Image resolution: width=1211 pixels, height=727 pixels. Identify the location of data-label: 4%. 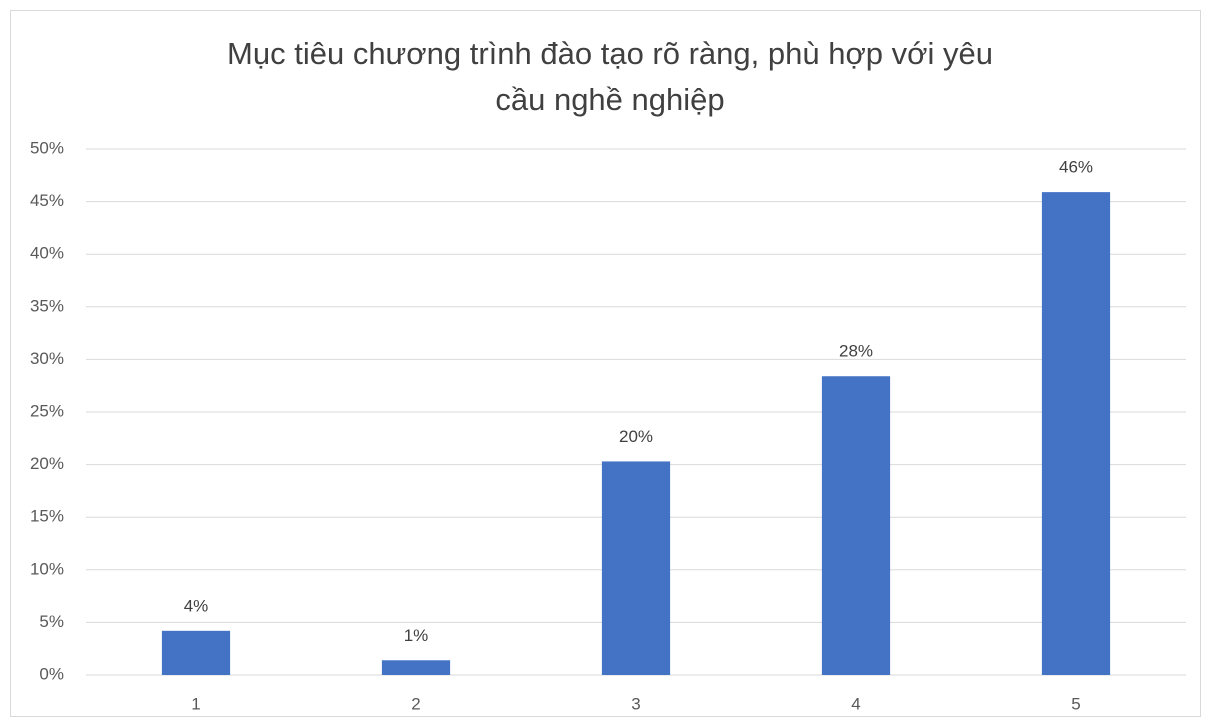
(196, 605).